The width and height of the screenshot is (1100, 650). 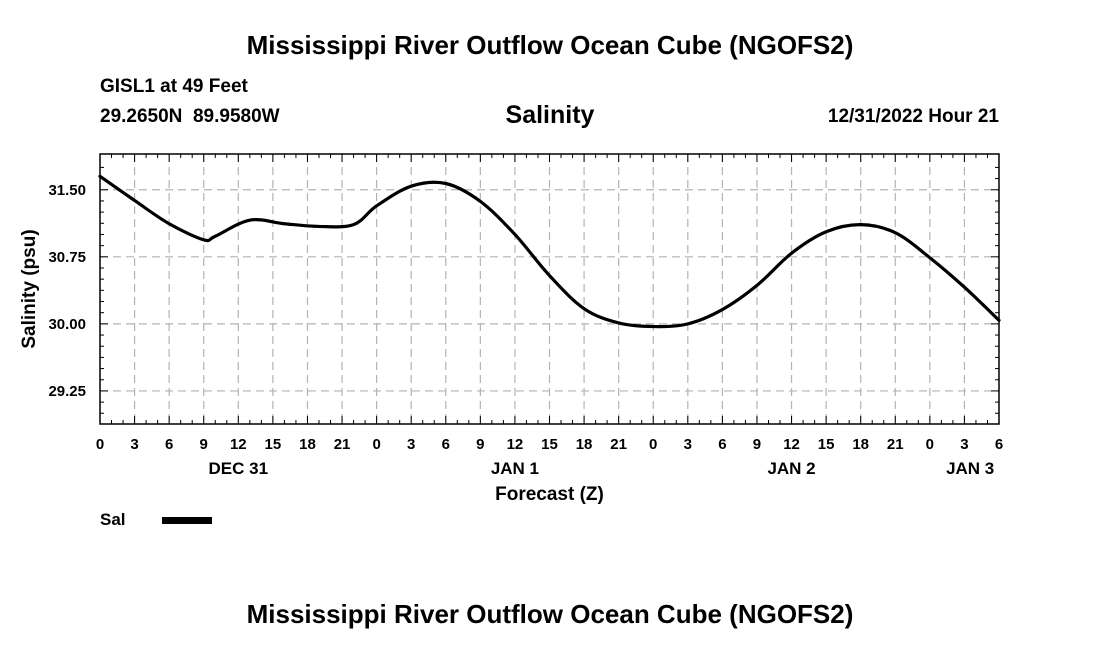 What do you see at coordinates (550, 115) in the screenshot?
I see `chart-subtitle: Salinity` at bounding box center [550, 115].